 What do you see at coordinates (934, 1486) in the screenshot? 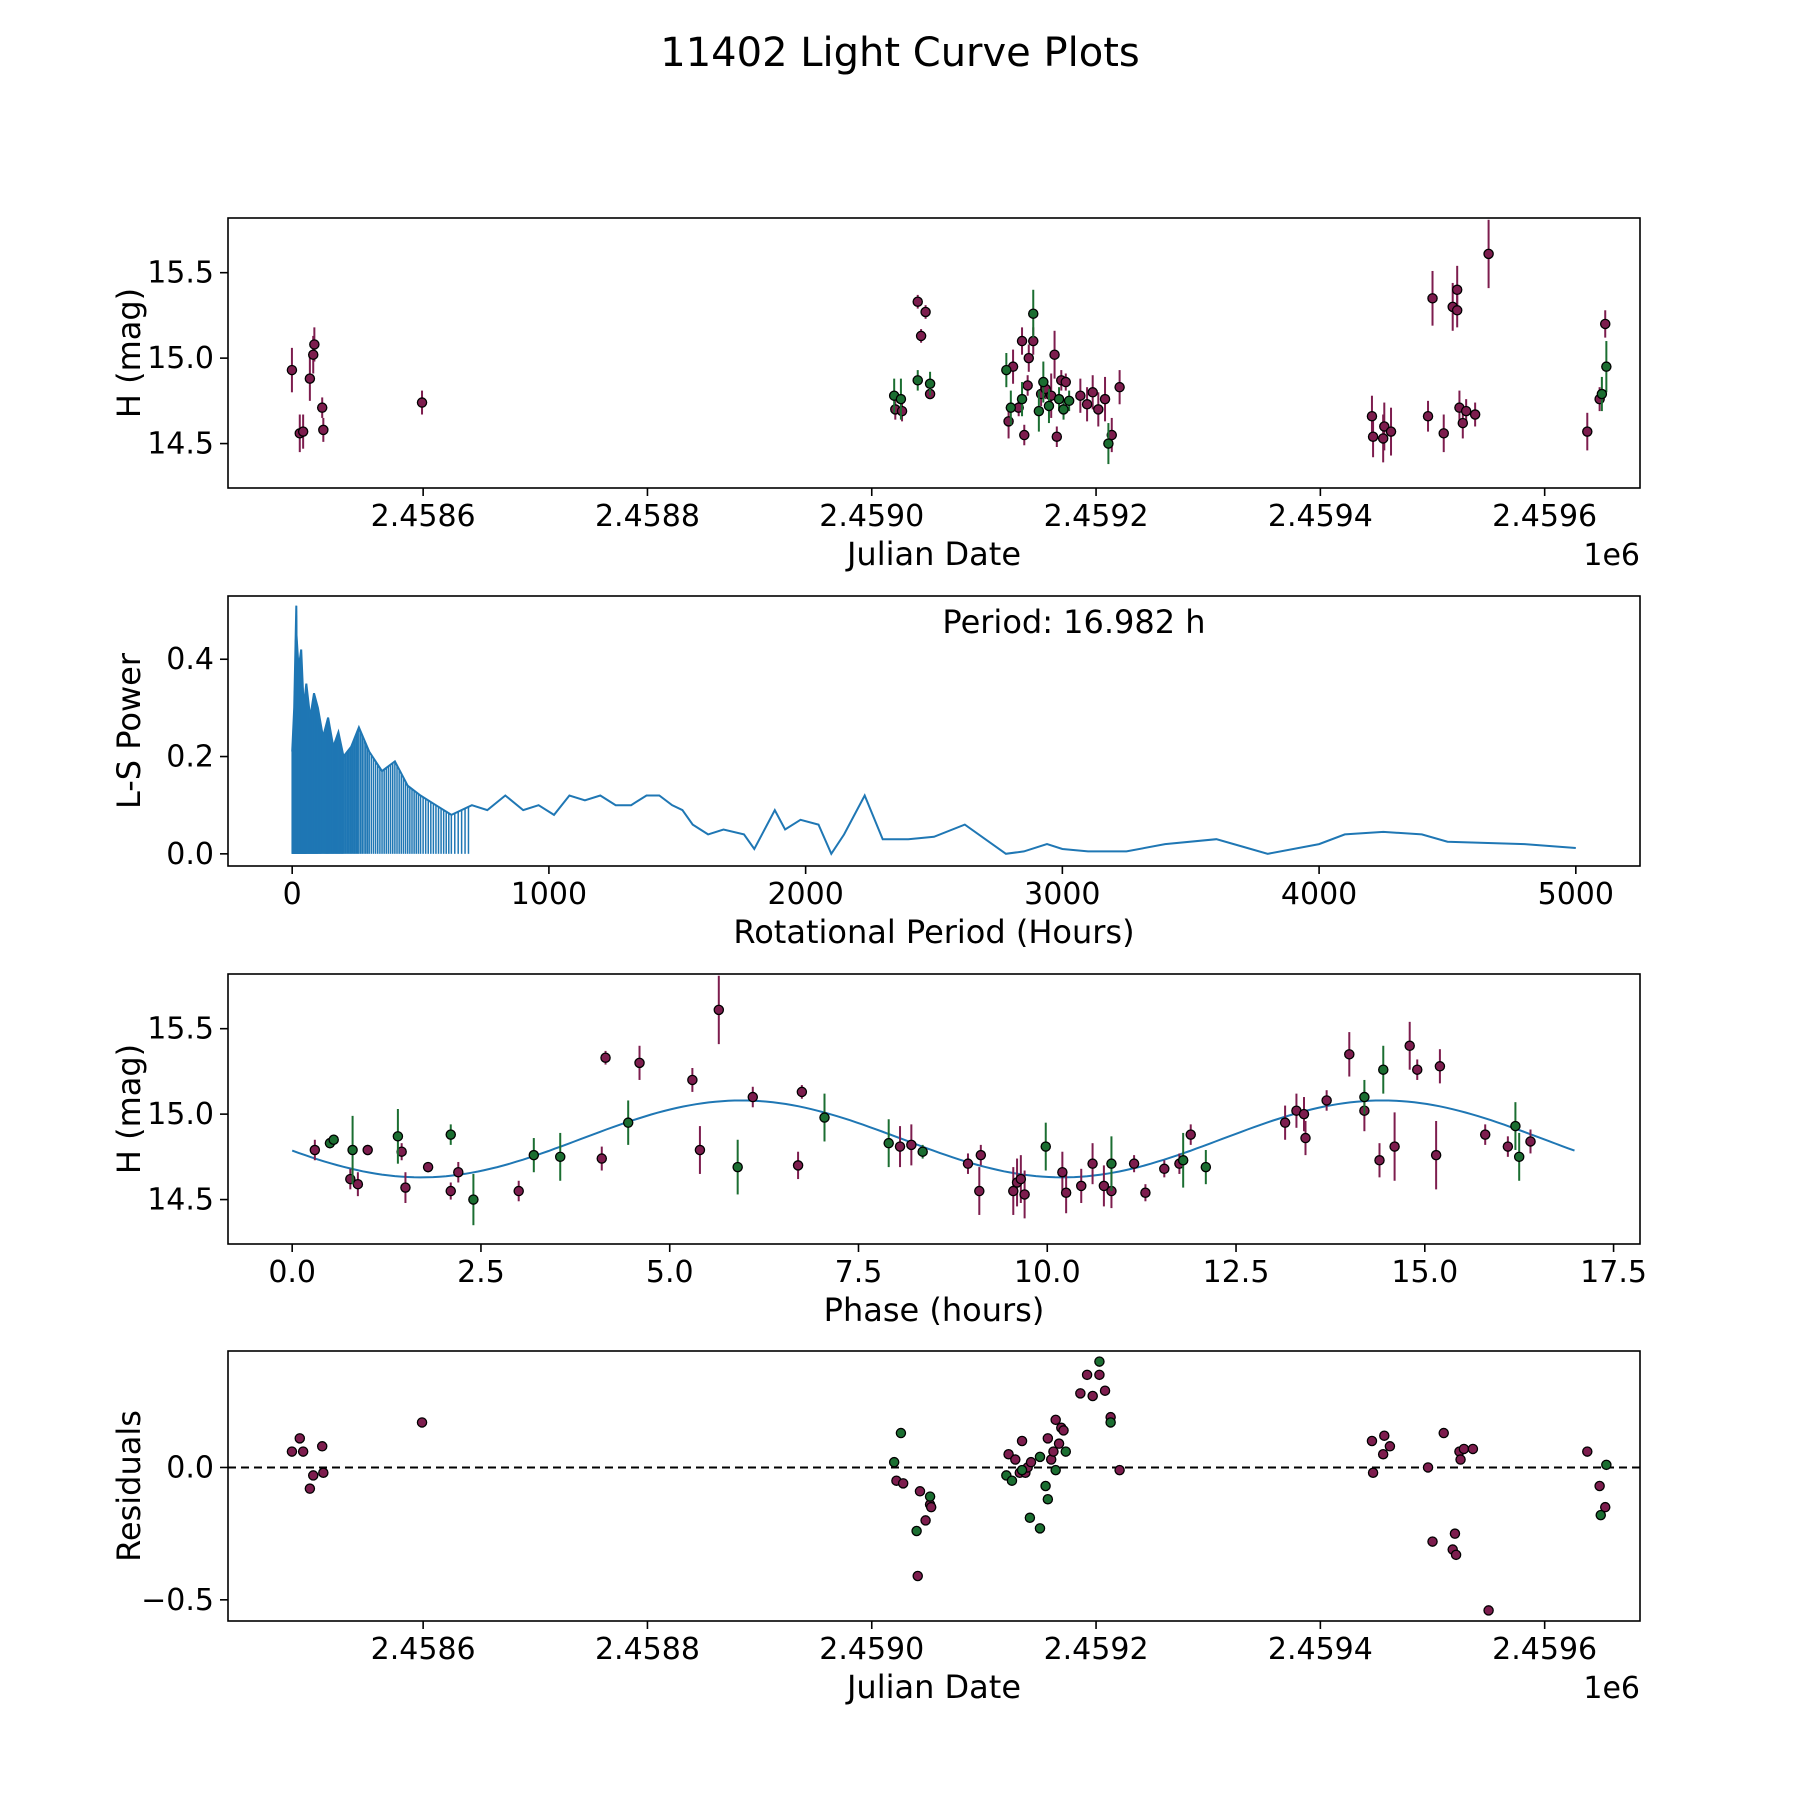
I see `residuals-data` at bounding box center [934, 1486].